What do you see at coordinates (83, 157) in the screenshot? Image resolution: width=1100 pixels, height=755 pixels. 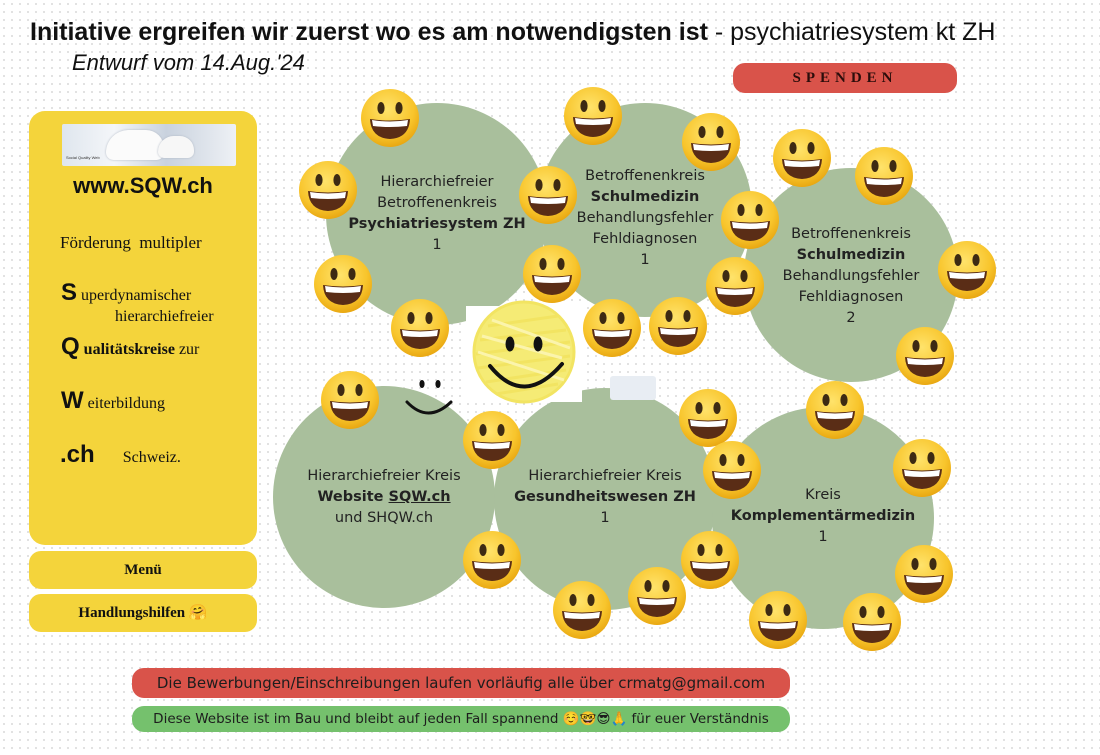 I see `image-caption: Social Quality Web` at bounding box center [83, 157].